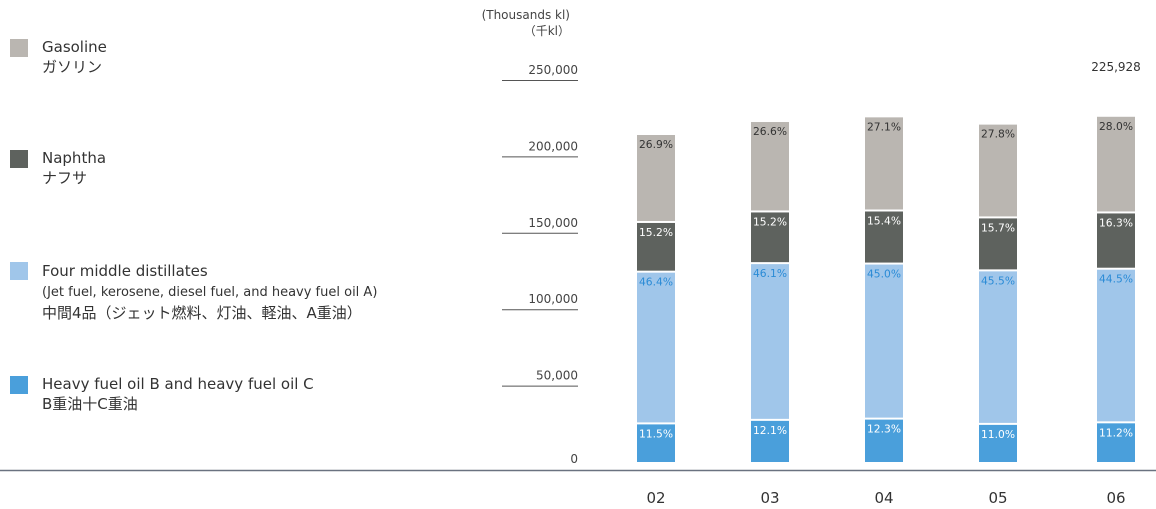 The image size is (1156, 509). Describe the element at coordinates (656, 282) in the screenshot. I see `data-label: 46.4%` at that location.